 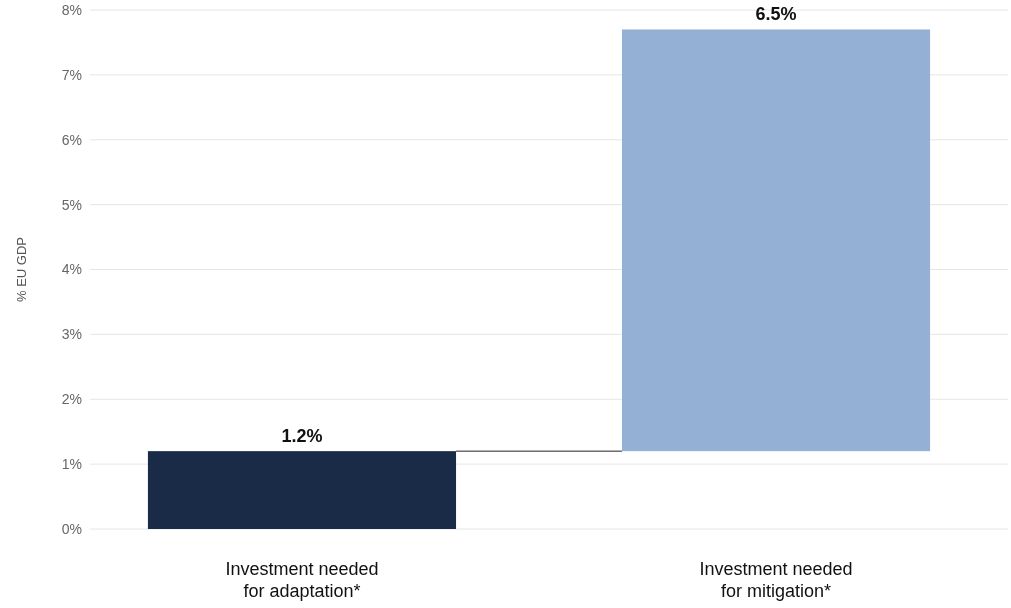 I want to click on y-tick-label: 0%, so click(x=71, y=528).